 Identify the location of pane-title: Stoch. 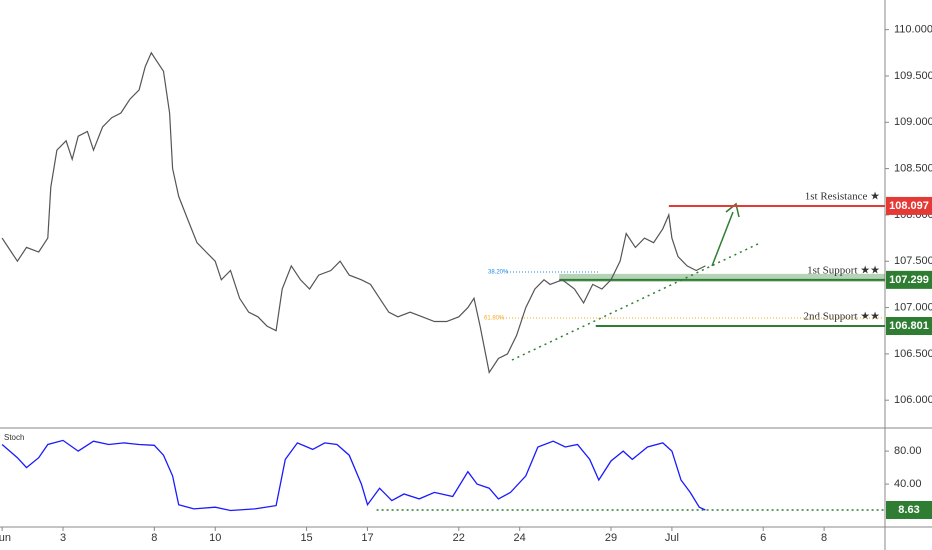
(14, 437).